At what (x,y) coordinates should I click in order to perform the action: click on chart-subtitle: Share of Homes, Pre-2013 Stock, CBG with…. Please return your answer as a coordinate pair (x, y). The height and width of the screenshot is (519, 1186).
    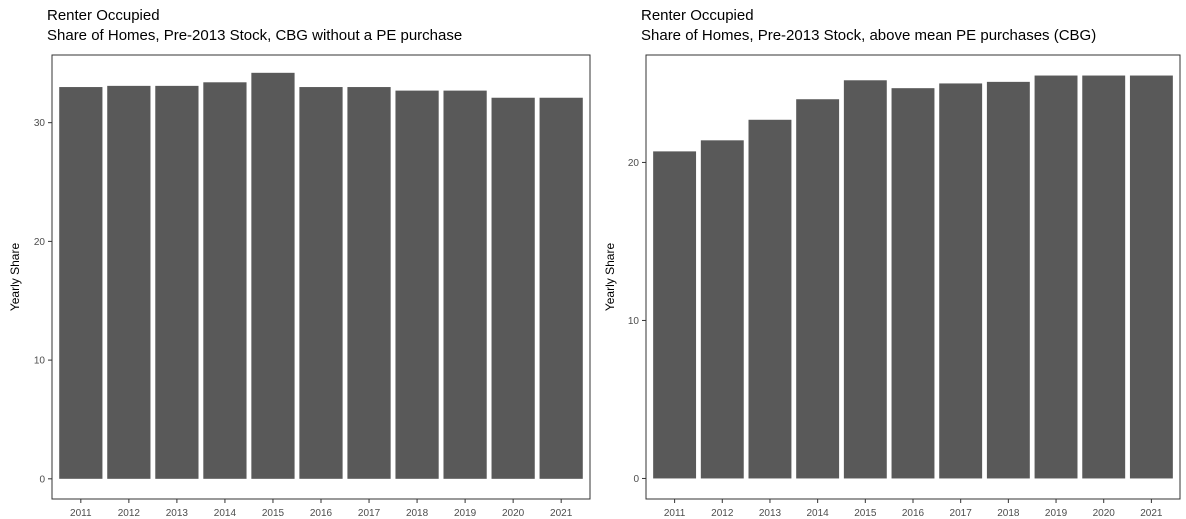
    Looking at the image, I should click on (254, 35).